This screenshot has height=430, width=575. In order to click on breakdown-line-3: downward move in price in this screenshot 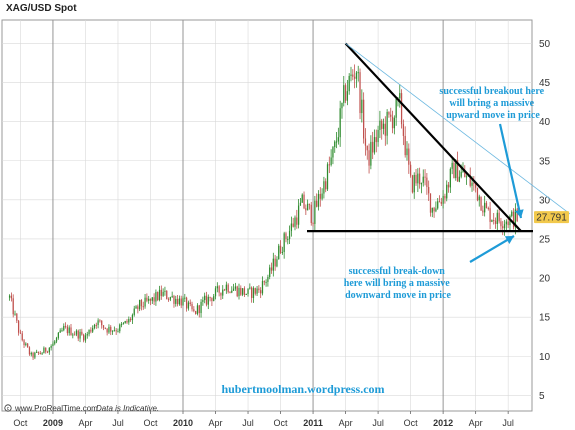, I will do `click(398, 295)`.